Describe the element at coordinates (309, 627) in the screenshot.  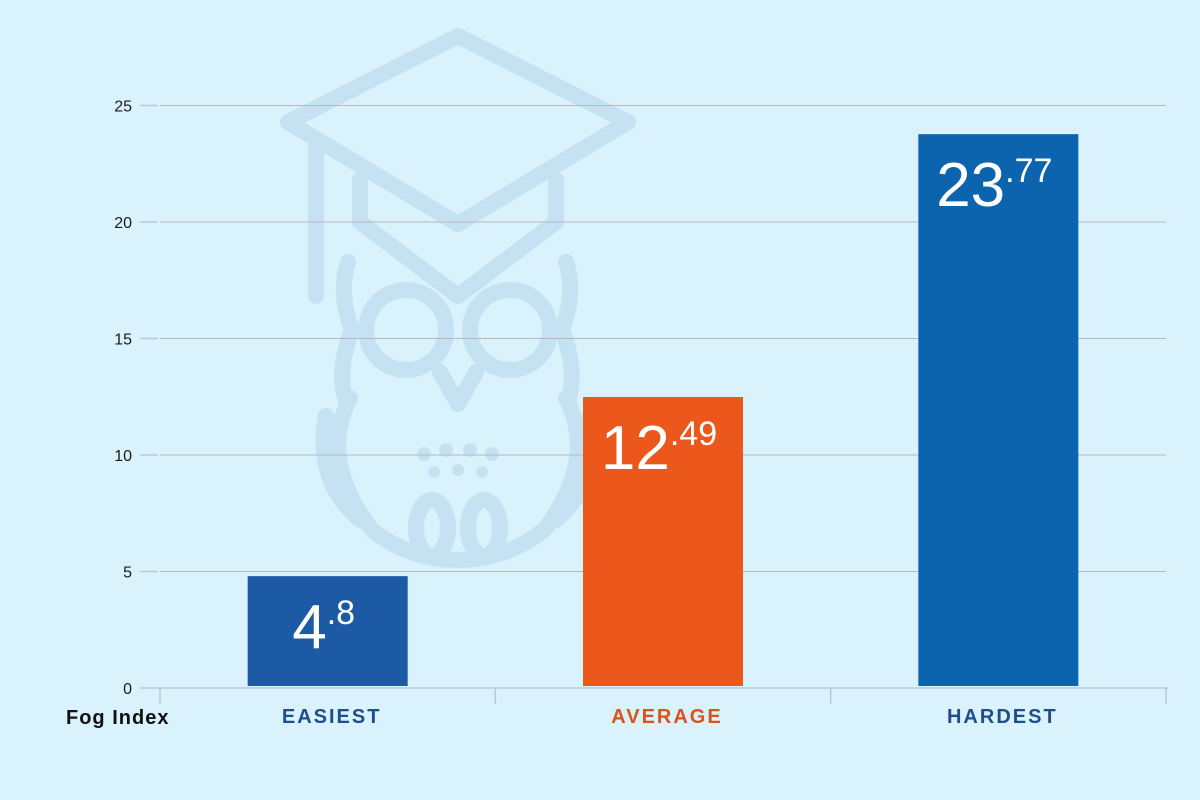
I see `bar-value-integer: 4` at that location.